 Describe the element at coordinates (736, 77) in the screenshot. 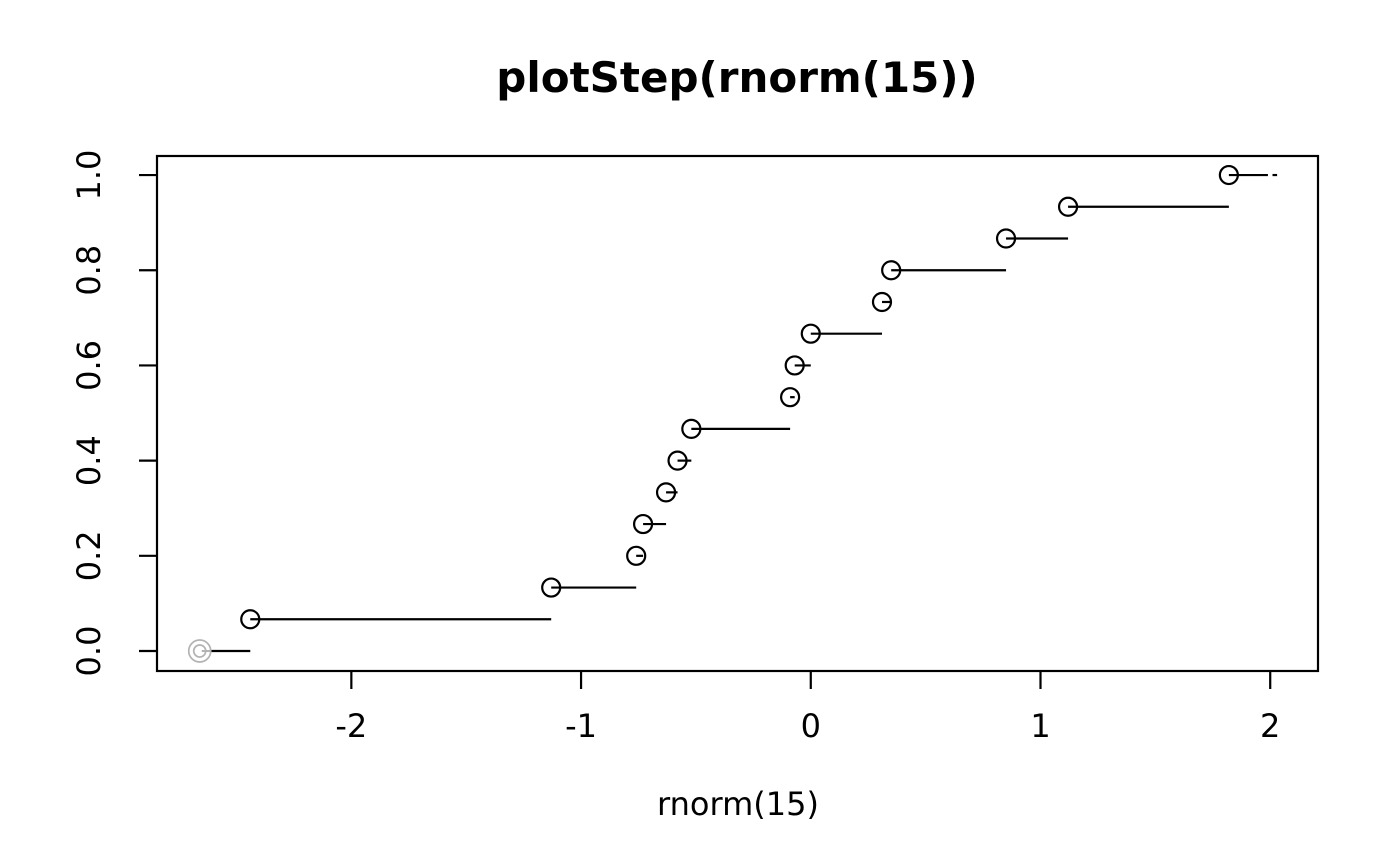

I see `chart-title: plotStep(rnorm(15))` at that location.